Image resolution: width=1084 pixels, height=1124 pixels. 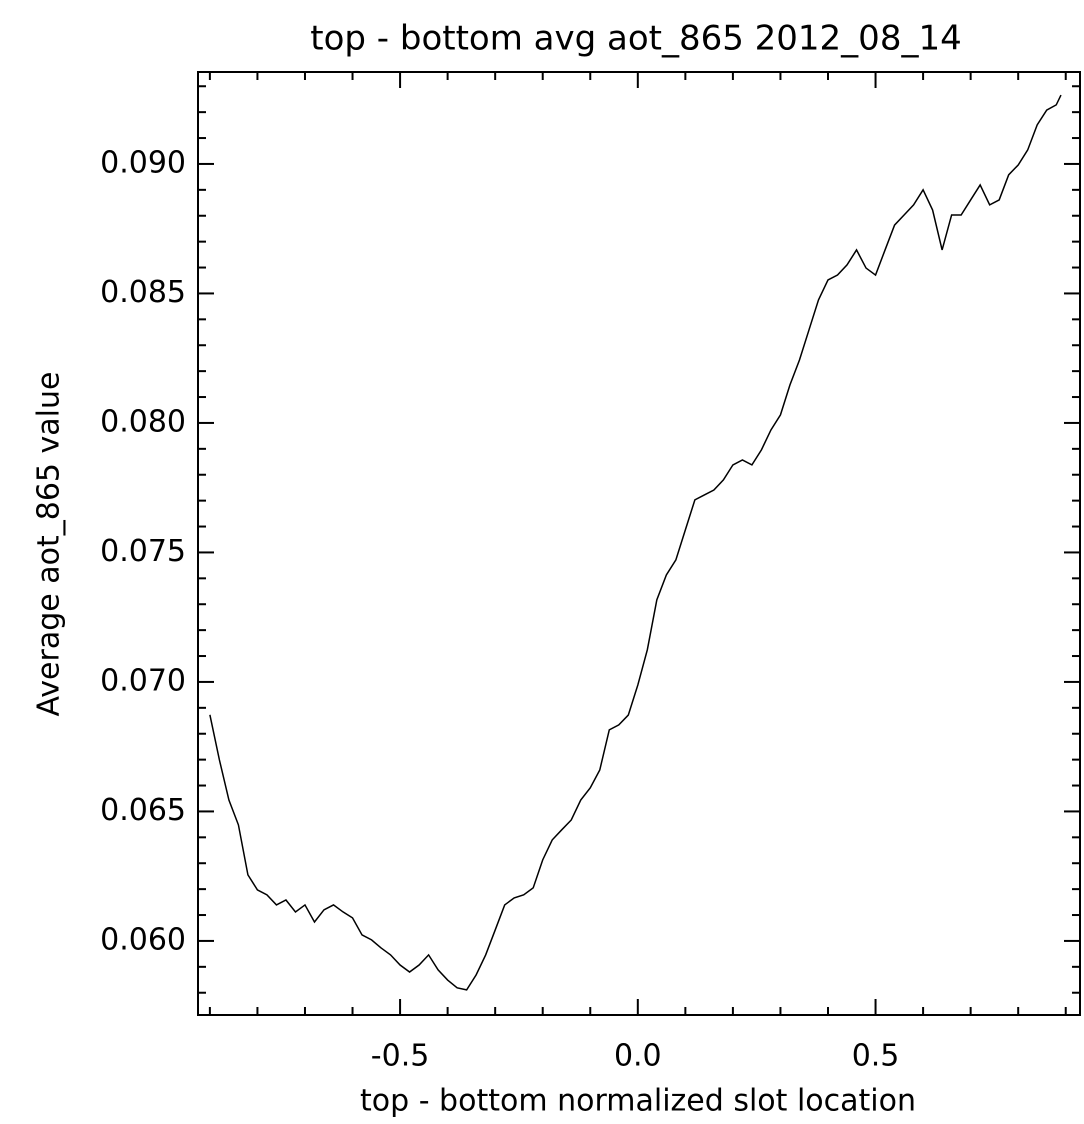 What do you see at coordinates (876, 1056) in the screenshot?
I see `x-tick-label: 0.5` at bounding box center [876, 1056].